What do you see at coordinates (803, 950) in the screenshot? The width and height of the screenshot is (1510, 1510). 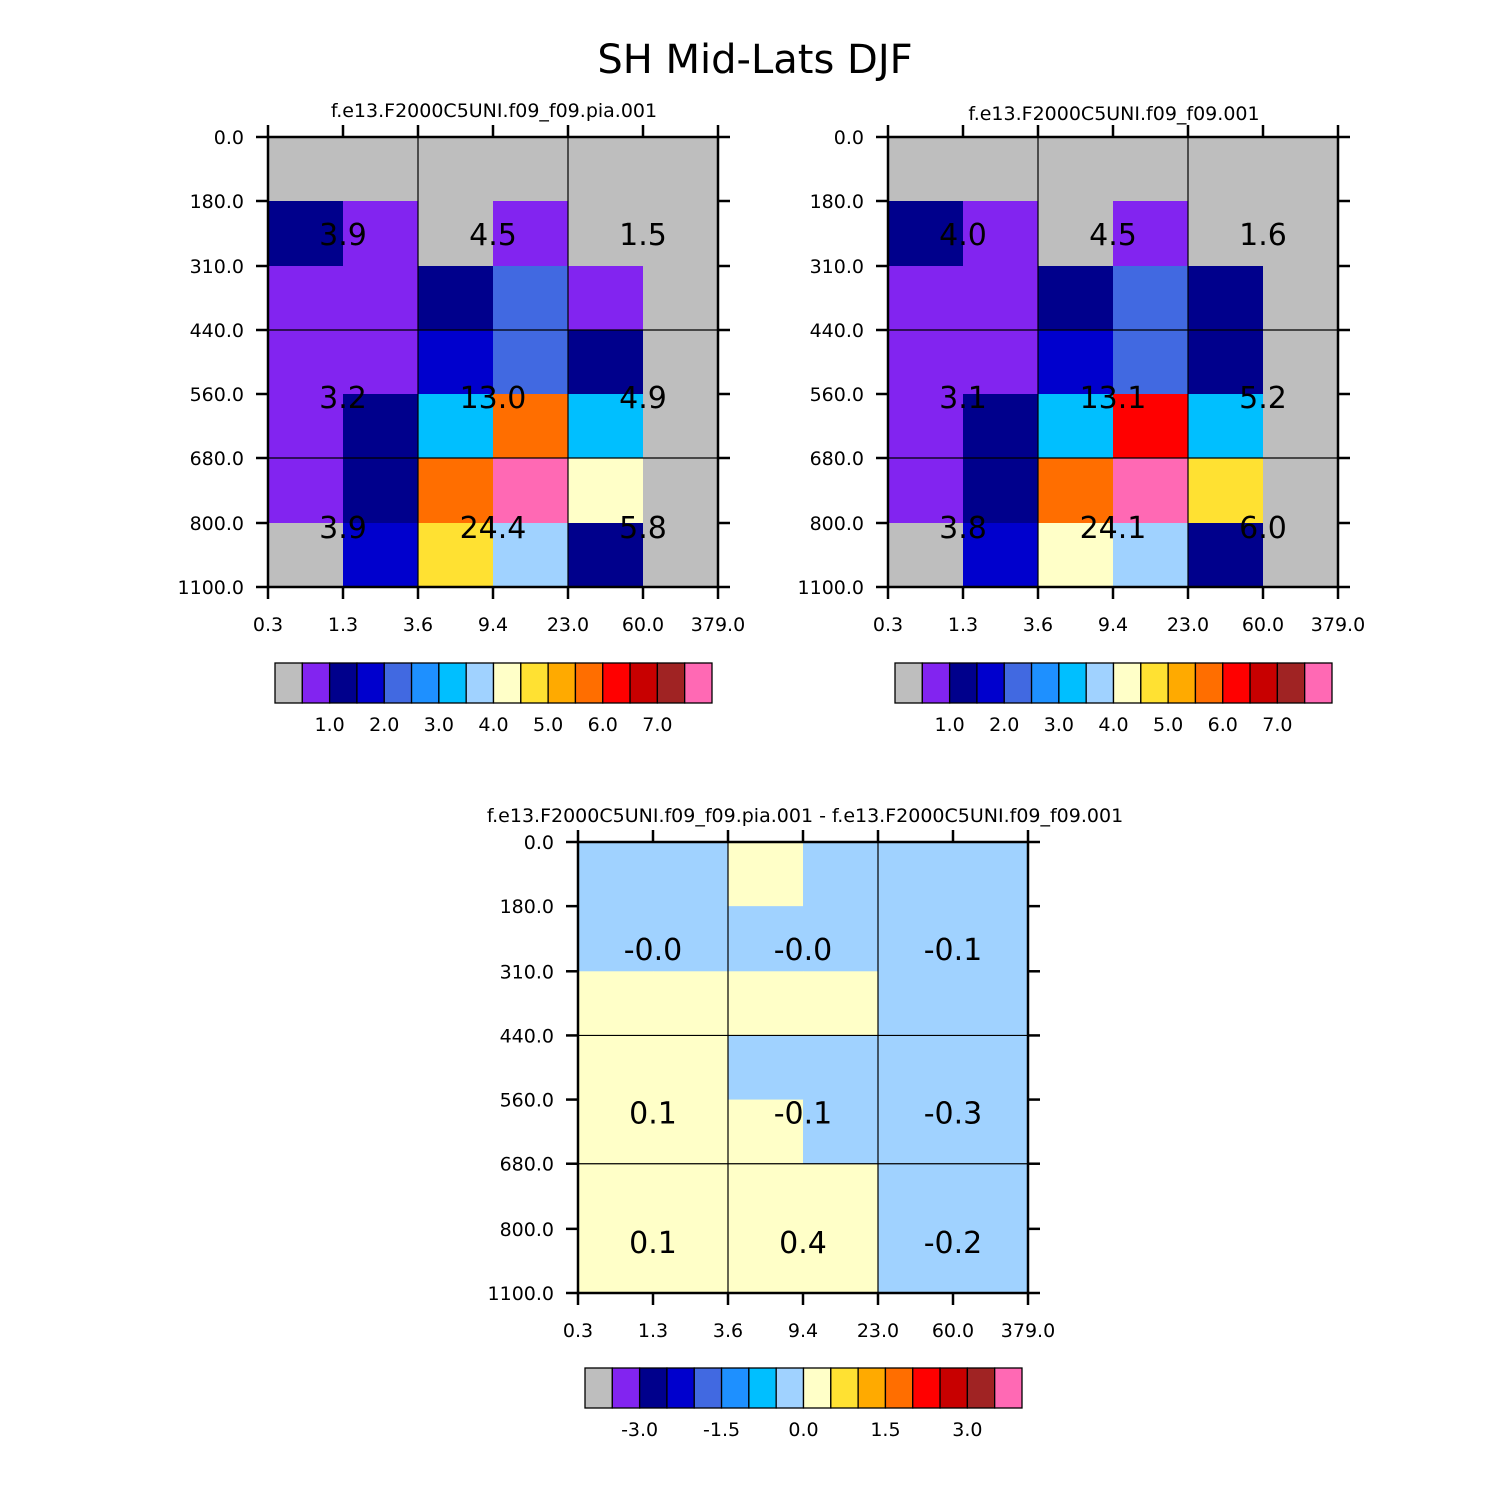 I see `box-value-label: -0.0` at bounding box center [803, 950].